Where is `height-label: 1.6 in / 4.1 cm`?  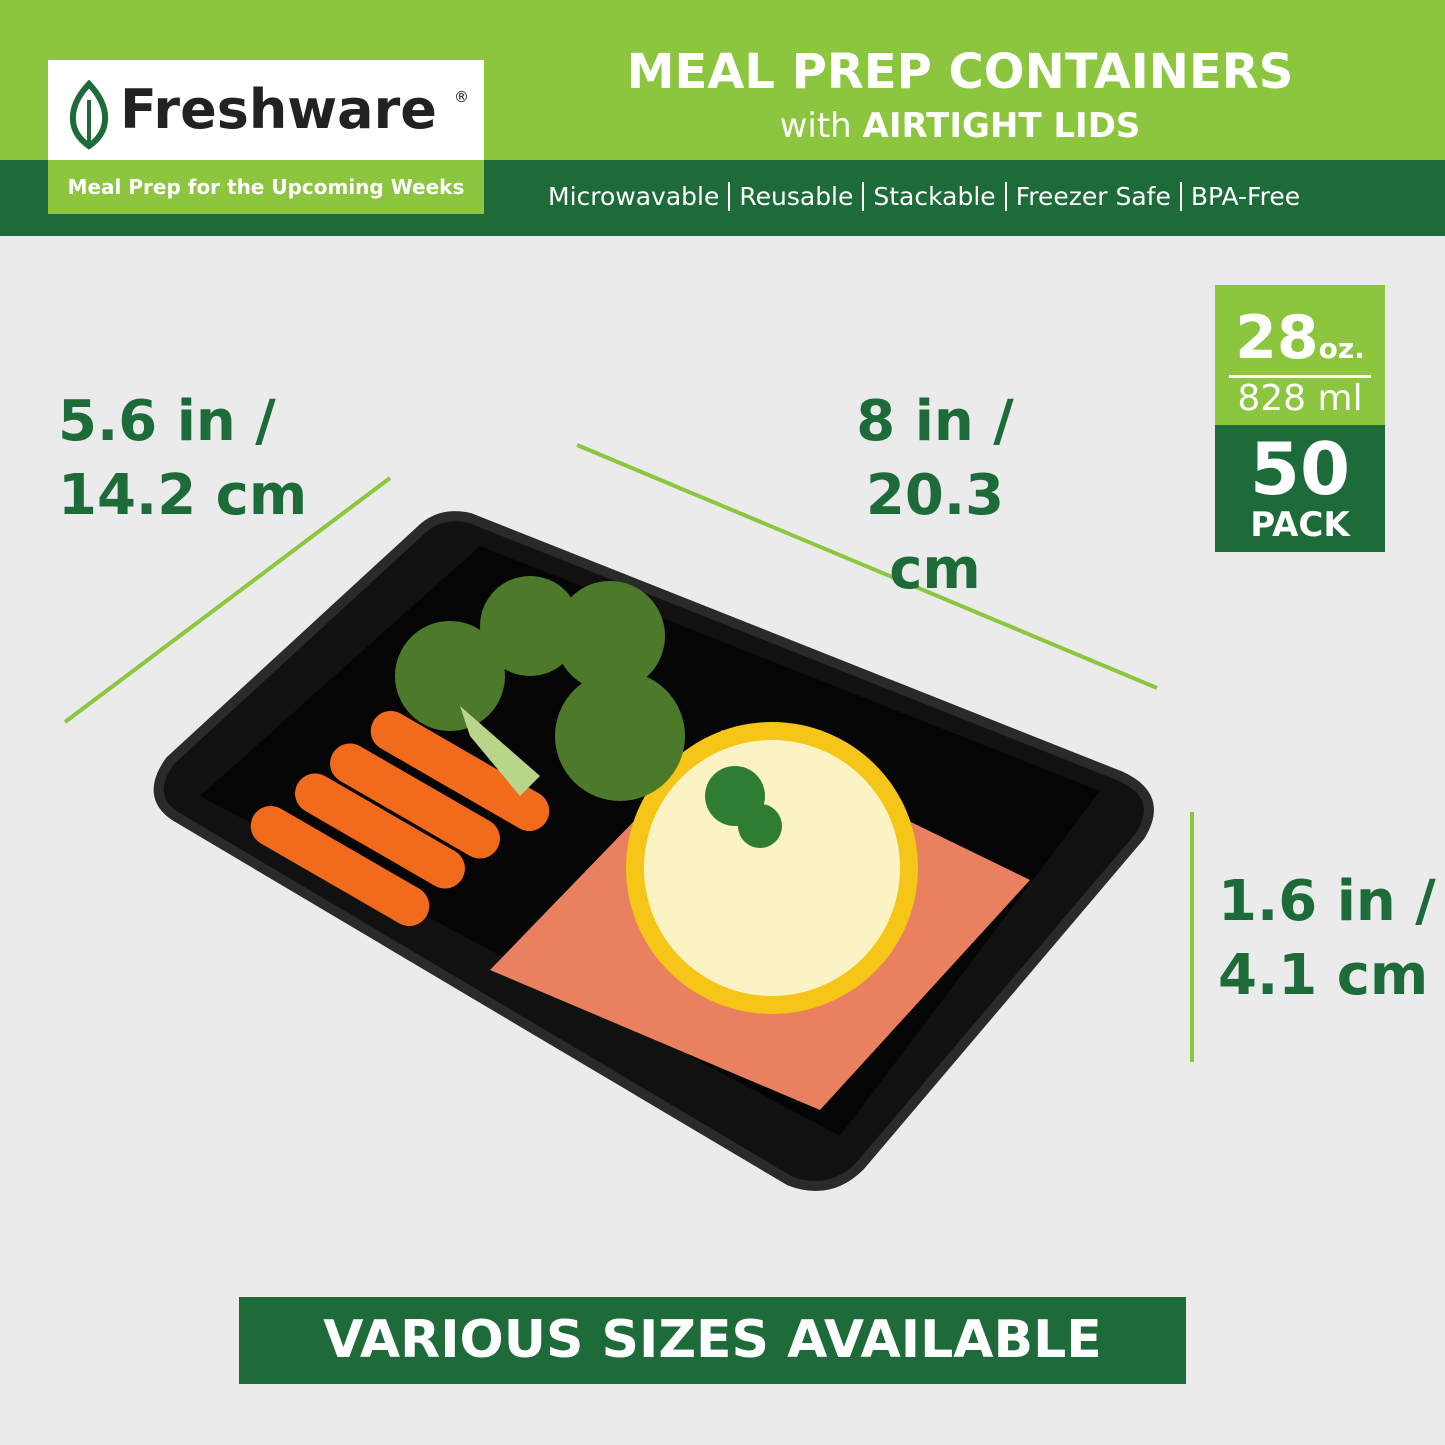
height-label: 1.6 in / 4.1 cm is located at coordinates (1327, 939).